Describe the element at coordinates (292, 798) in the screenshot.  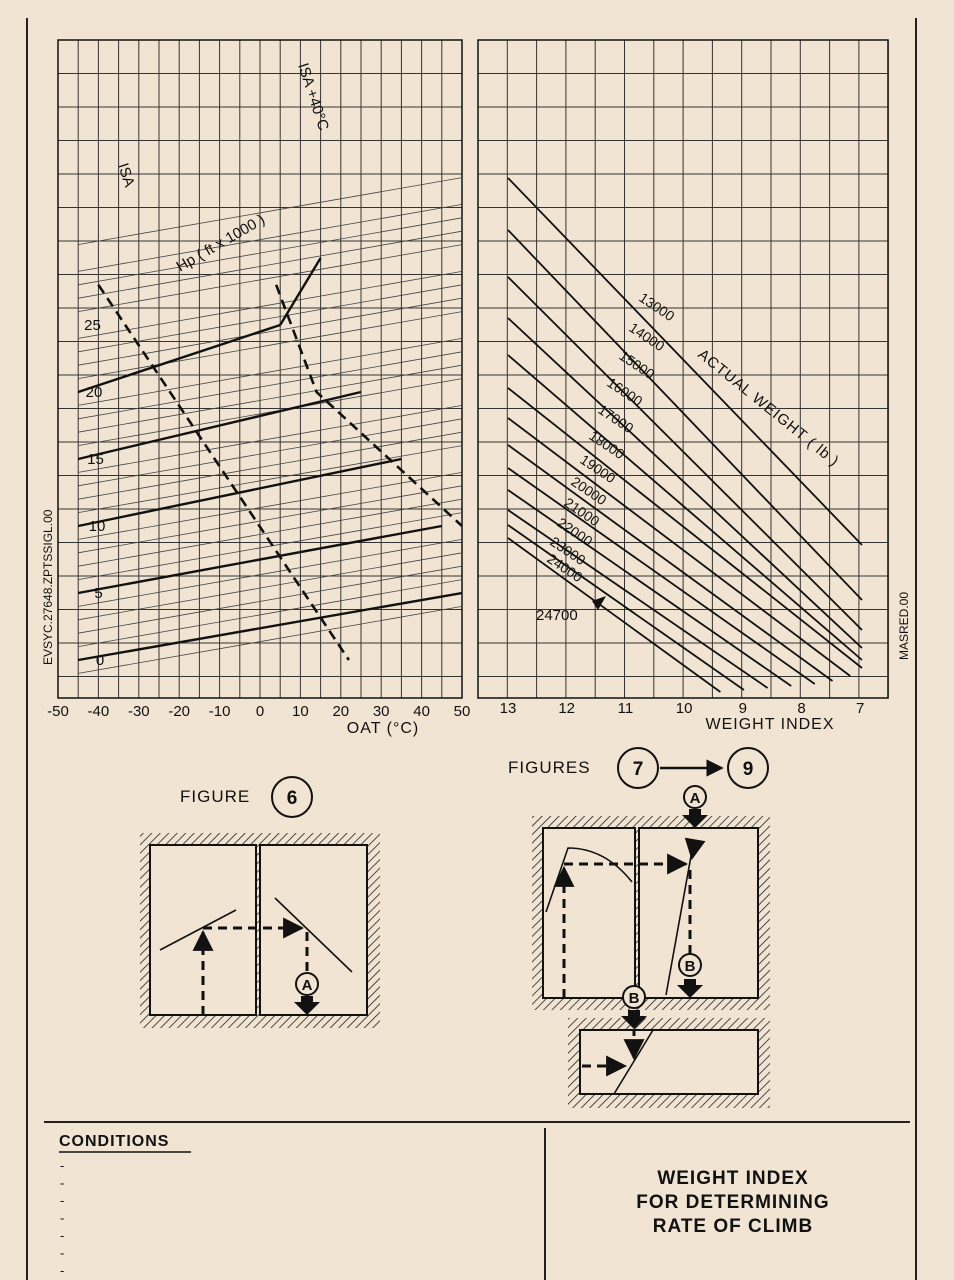
I see `figure-6-number: 6` at that location.